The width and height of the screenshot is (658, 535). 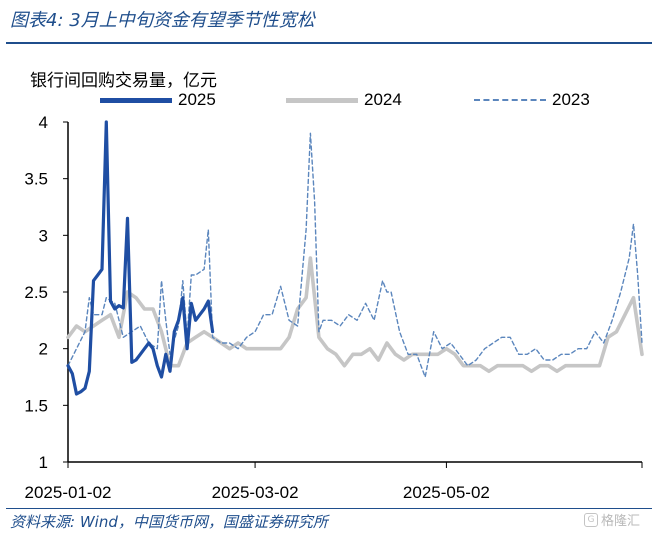 What do you see at coordinates (621, 521) in the screenshot?
I see `watermark-text: 格隆汇` at bounding box center [621, 521].